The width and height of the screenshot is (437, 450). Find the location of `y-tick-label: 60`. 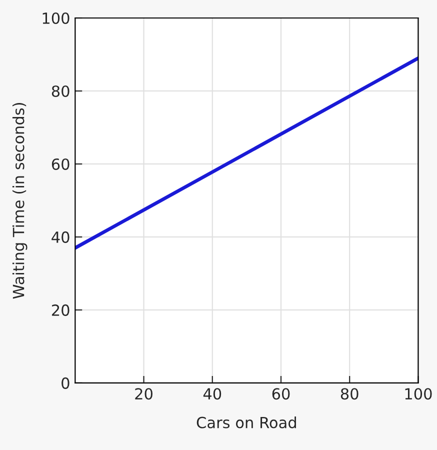

y-tick-label: 60 is located at coordinates (61, 164).